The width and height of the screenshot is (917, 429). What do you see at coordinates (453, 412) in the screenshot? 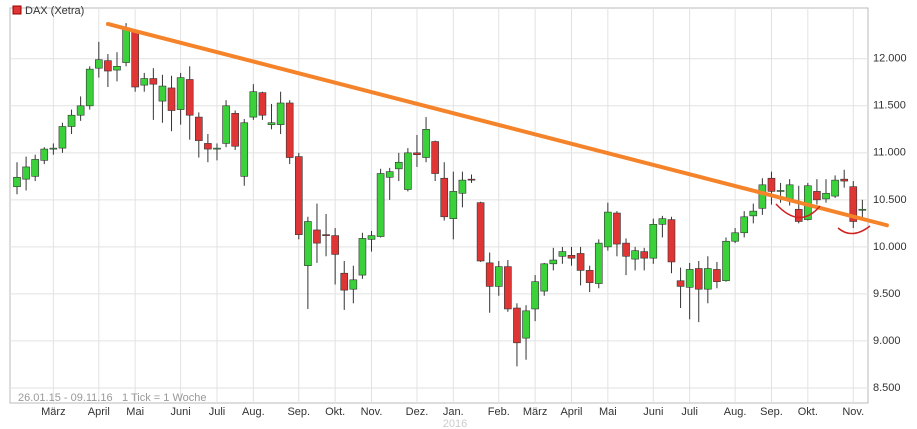
I see `x-tick-label: Jan.` at bounding box center [453, 412].